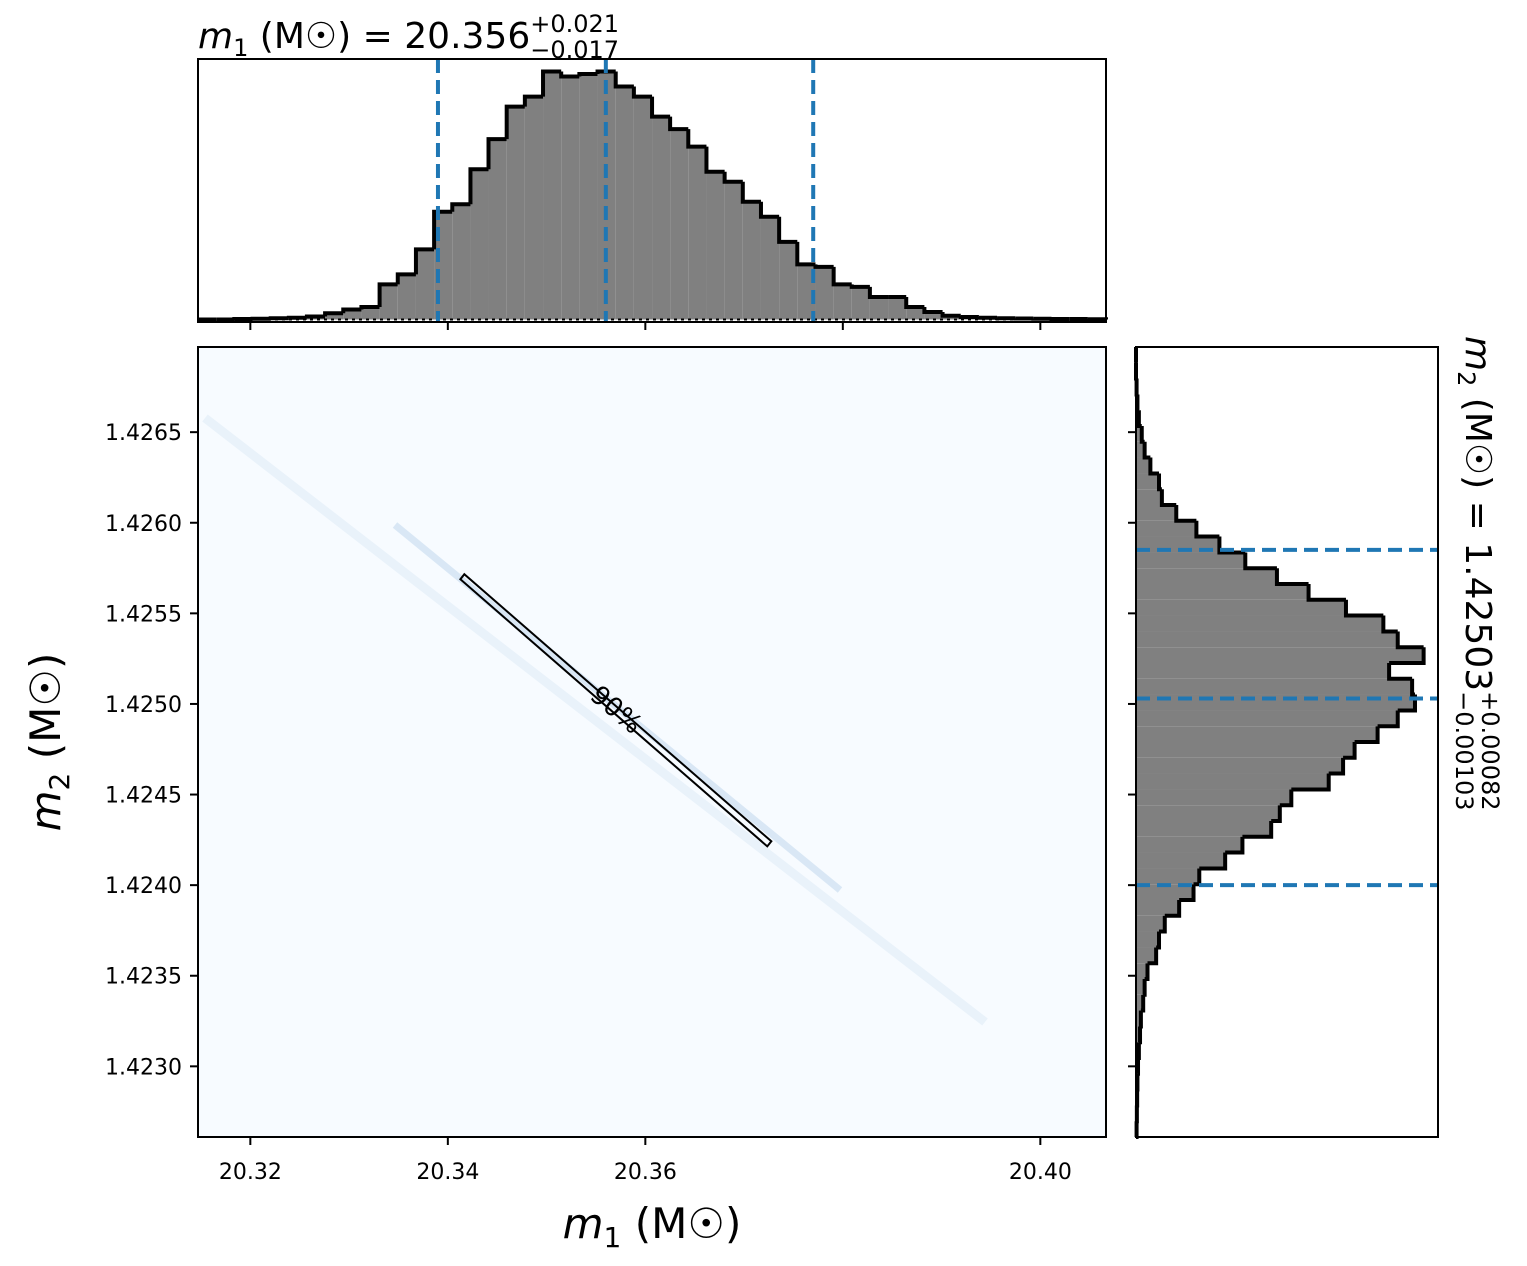  What do you see at coordinates (389, 36) in the screenshot?
I see `title-text: (M☉) = 20.356` at bounding box center [389, 36].